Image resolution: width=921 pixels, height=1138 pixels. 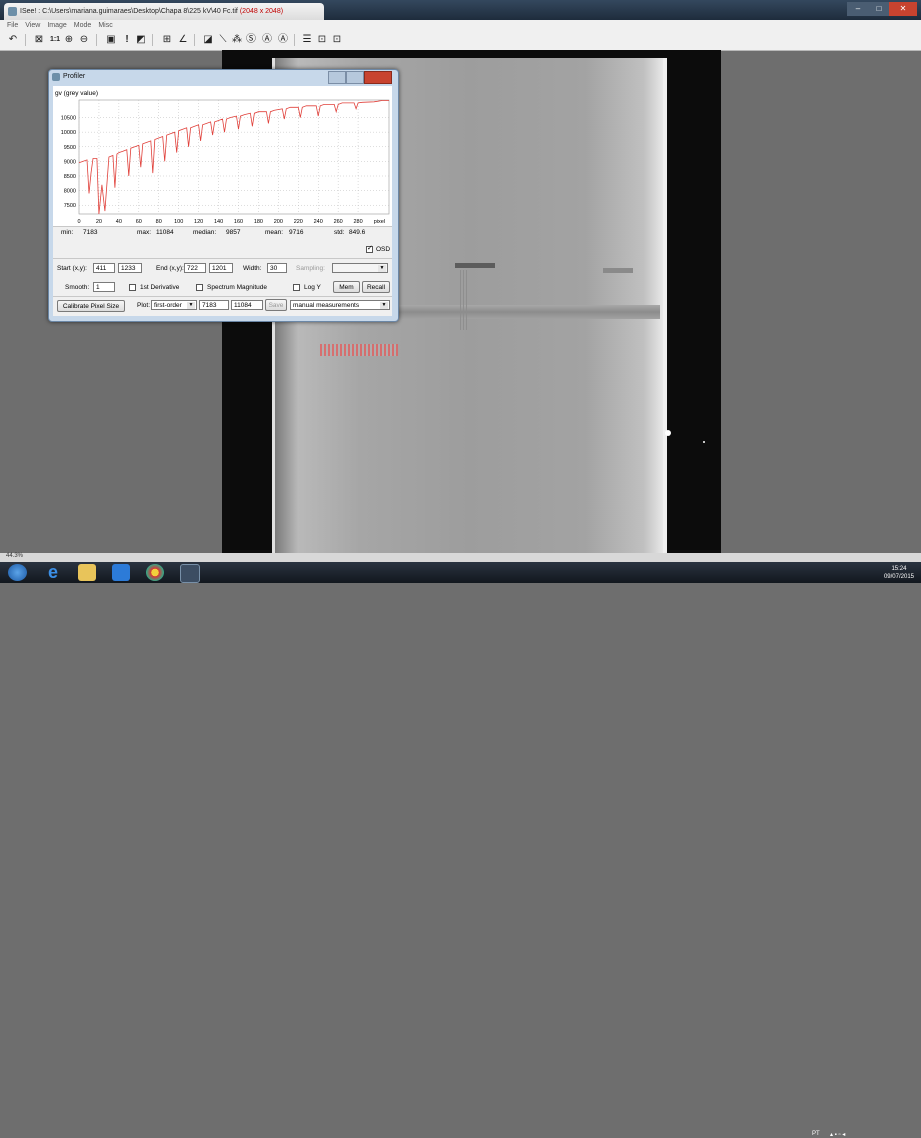 What do you see at coordinates (155, 572) in the screenshot?
I see `chrome-icon` at bounding box center [155, 572].